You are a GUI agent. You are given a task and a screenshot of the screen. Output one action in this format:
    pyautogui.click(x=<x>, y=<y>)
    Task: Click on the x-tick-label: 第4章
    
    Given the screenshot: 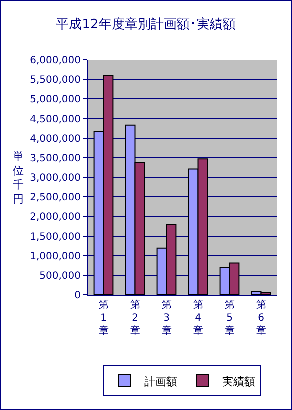 What is the action you would take?
    pyautogui.click(x=198, y=318)
    